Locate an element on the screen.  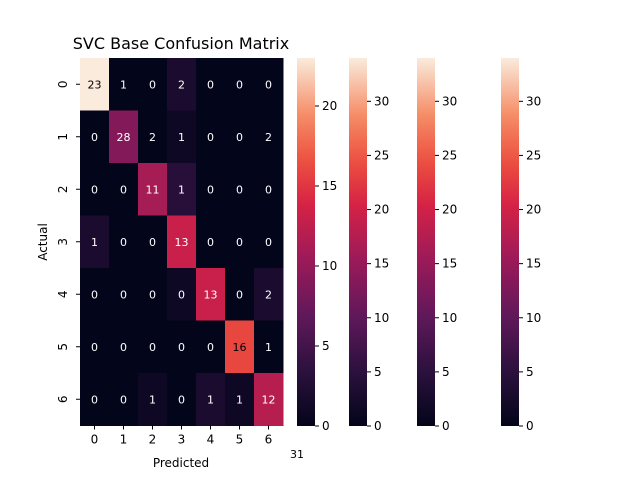
y-tick-label: 0 is located at coordinates (63, 84).